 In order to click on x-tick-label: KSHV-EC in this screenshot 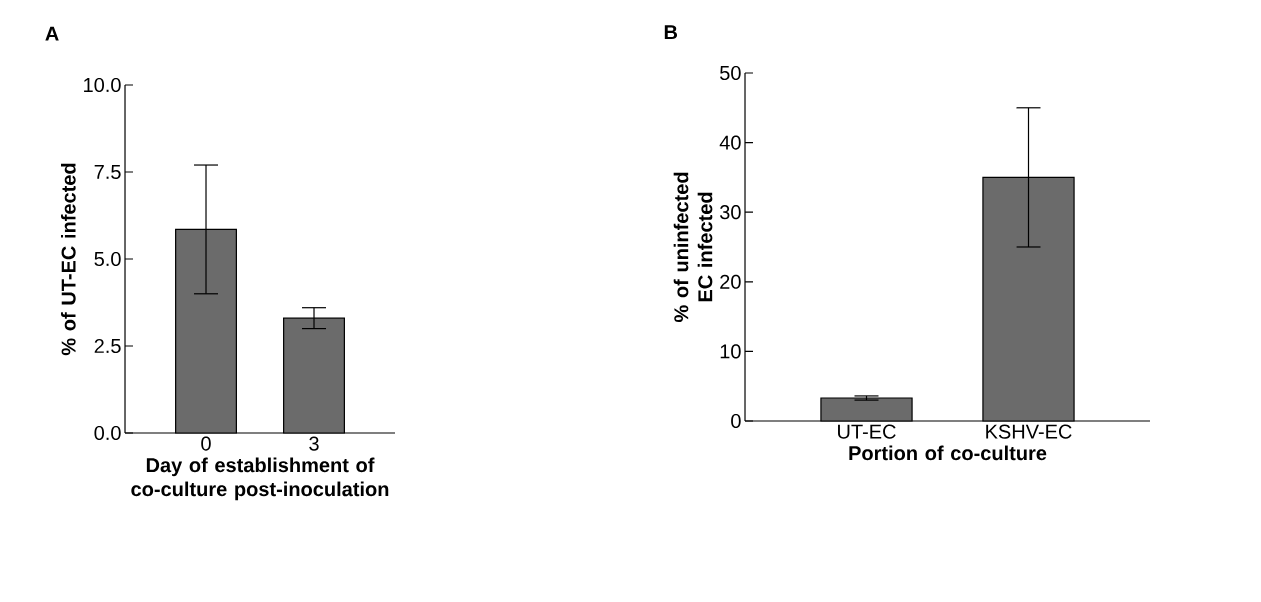, I will do `click(1029, 431)`.